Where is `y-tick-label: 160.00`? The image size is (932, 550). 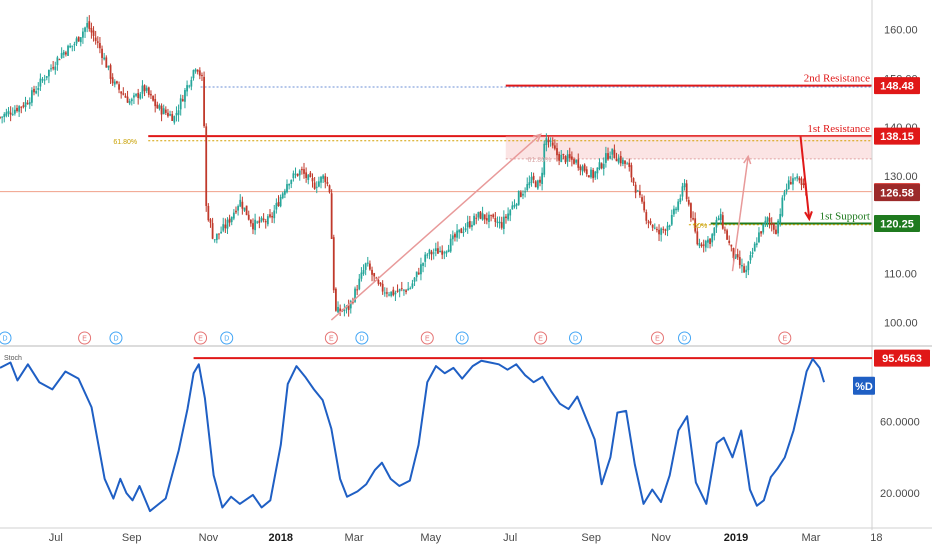 y-tick-label: 160.00 is located at coordinates (901, 30).